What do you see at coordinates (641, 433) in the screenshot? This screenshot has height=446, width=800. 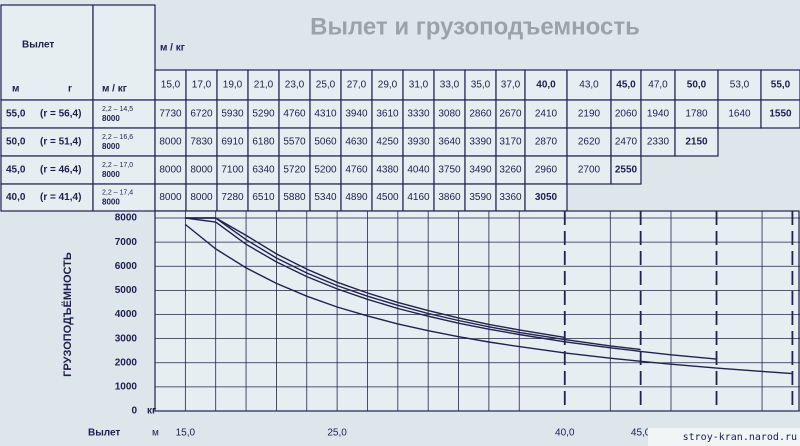 I see `x-tick-label: 45,0` at bounding box center [641, 433].